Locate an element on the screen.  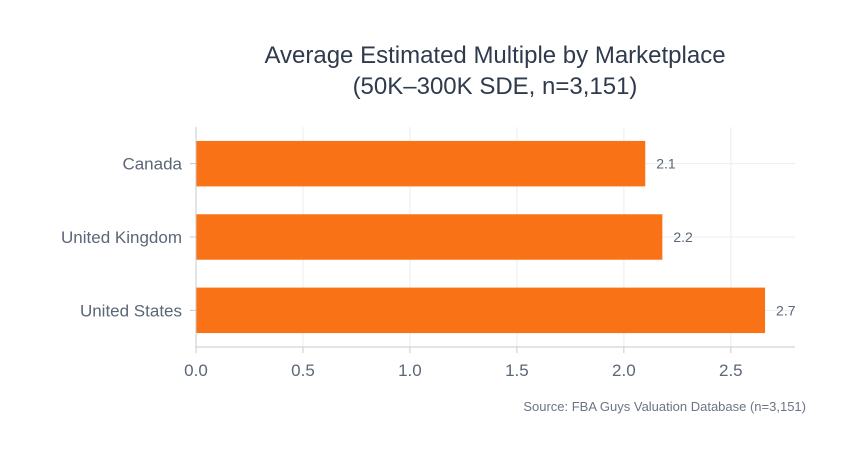
category-label: United Kingdom is located at coordinates (121, 237).